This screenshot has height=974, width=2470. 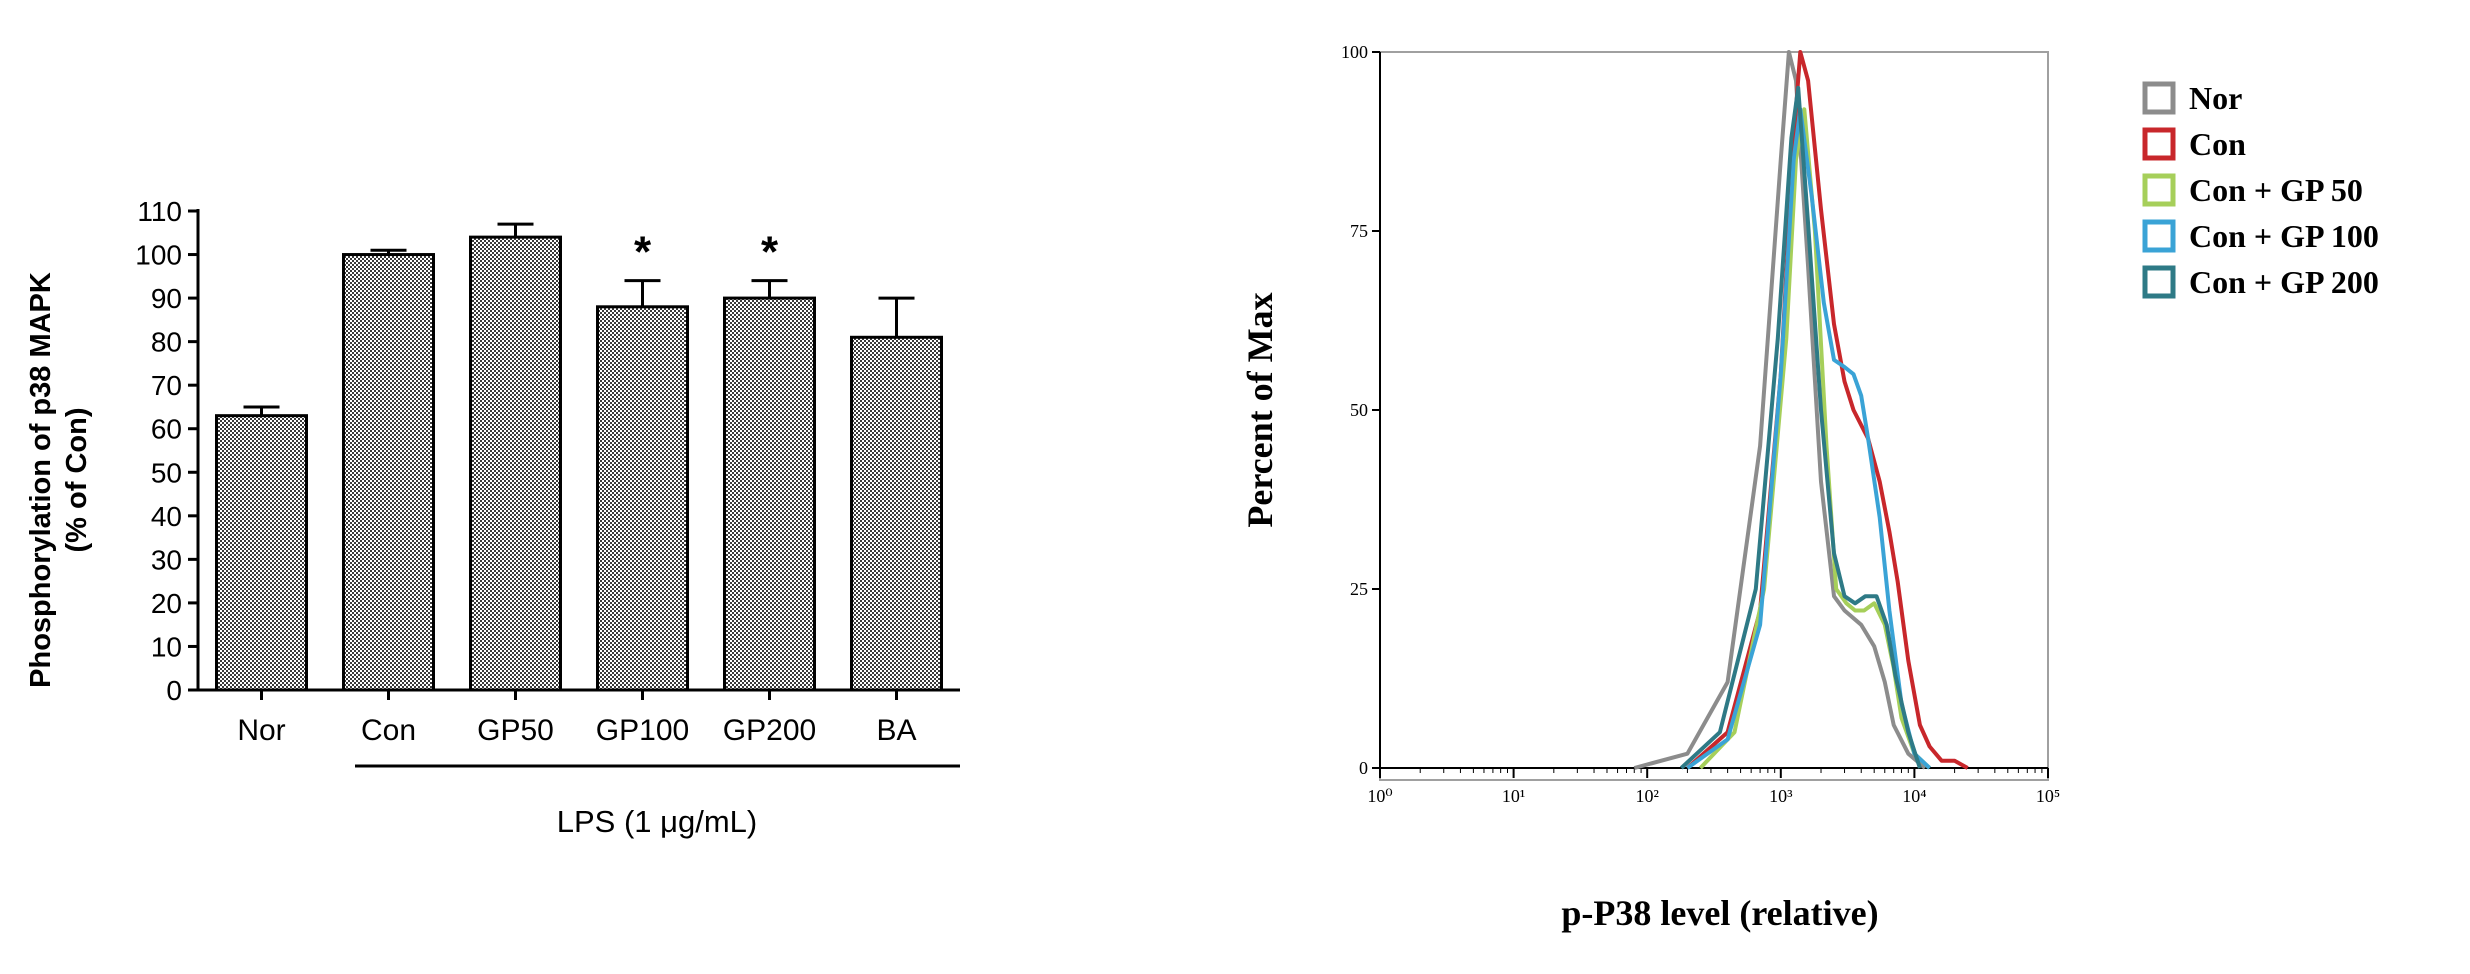 I want to click on bar-y-tick-label: 50, so click(x=166, y=472).